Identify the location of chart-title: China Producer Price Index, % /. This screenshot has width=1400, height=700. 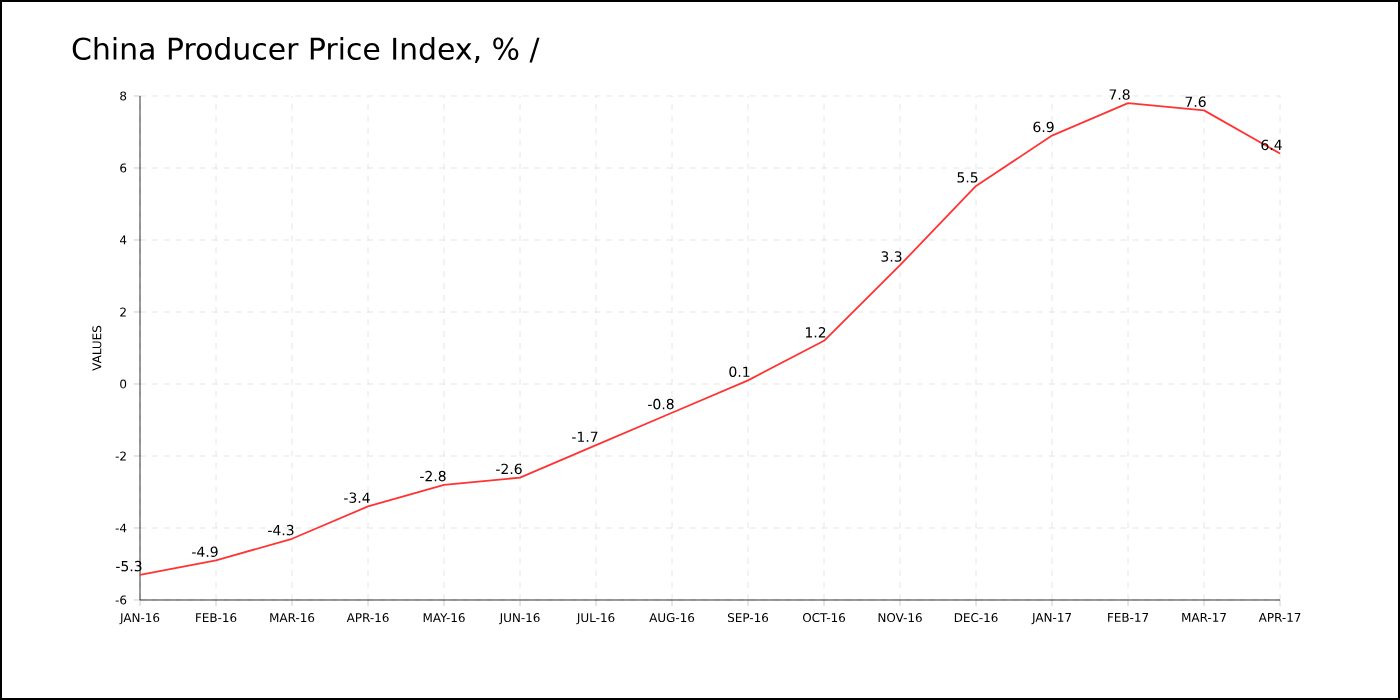
(306, 50).